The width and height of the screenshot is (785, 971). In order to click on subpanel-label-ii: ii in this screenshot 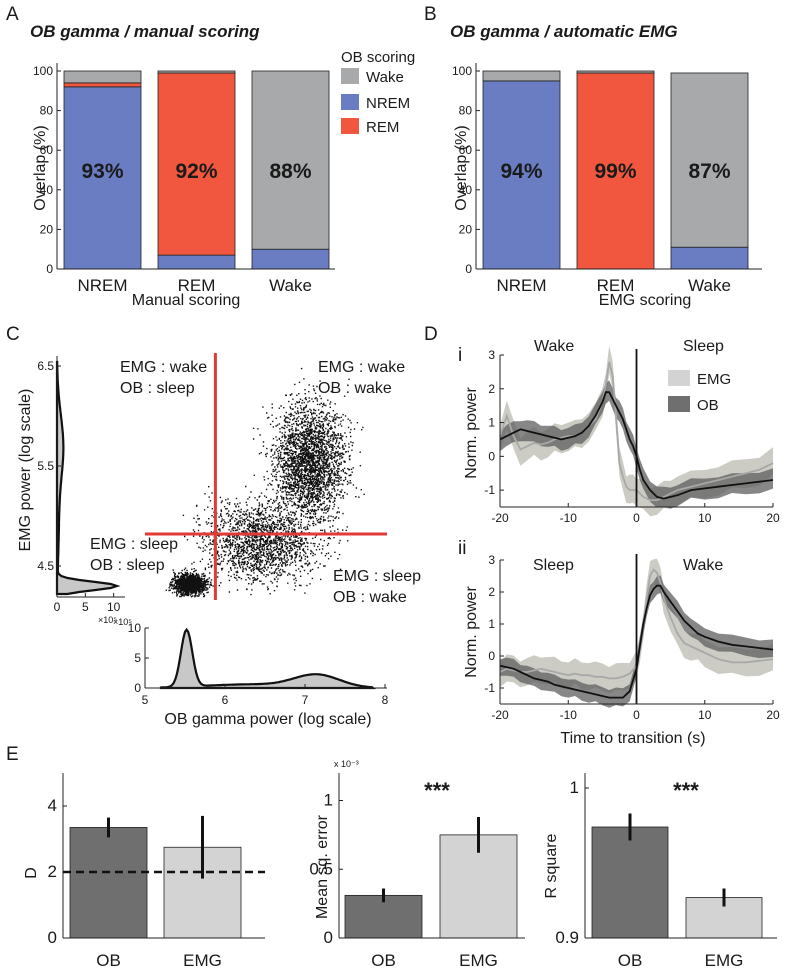, I will do `click(462, 548)`.